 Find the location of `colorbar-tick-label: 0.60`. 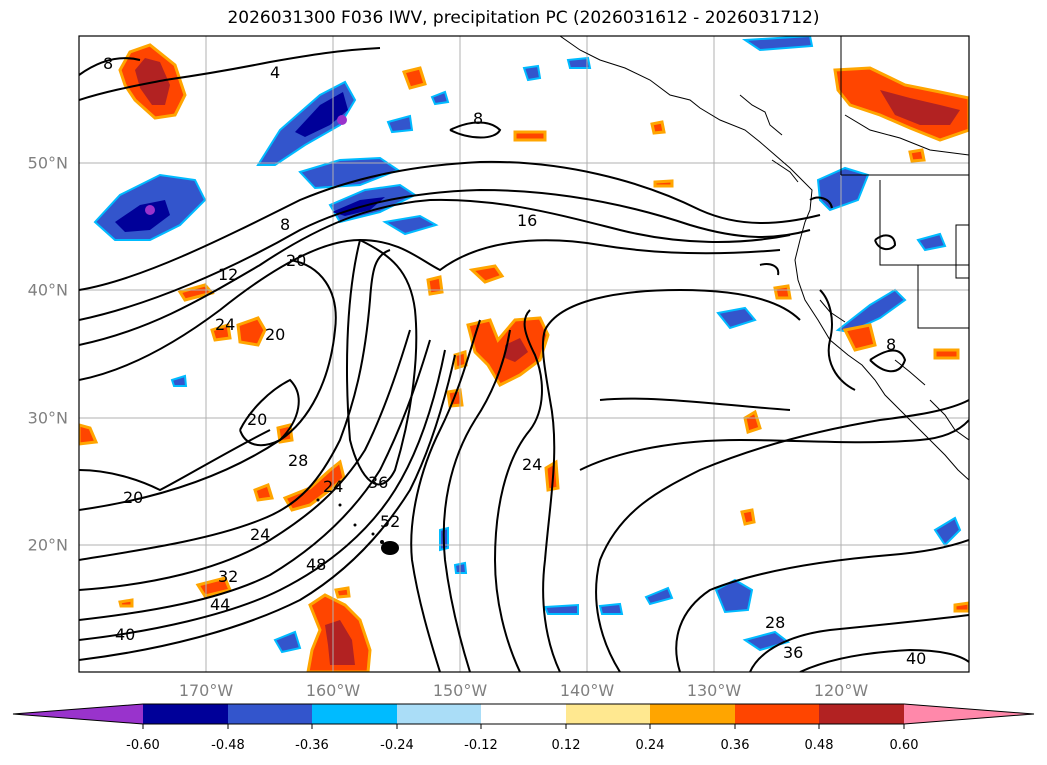

colorbar-tick-label: 0.60 is located at coordinates (904, 745).